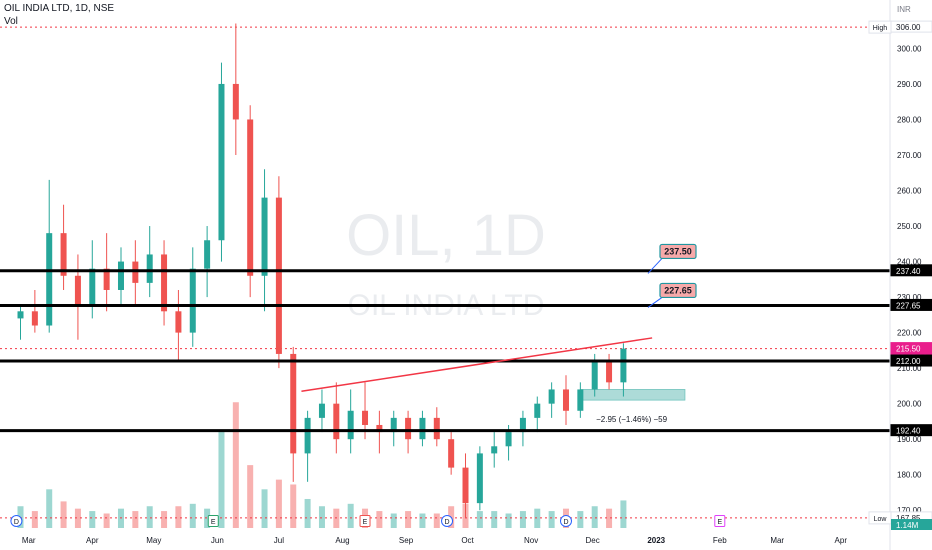  Describe the element at coordinates (909, 439) in the screenshot. I see `y-tick-label: 190.00` at that location.